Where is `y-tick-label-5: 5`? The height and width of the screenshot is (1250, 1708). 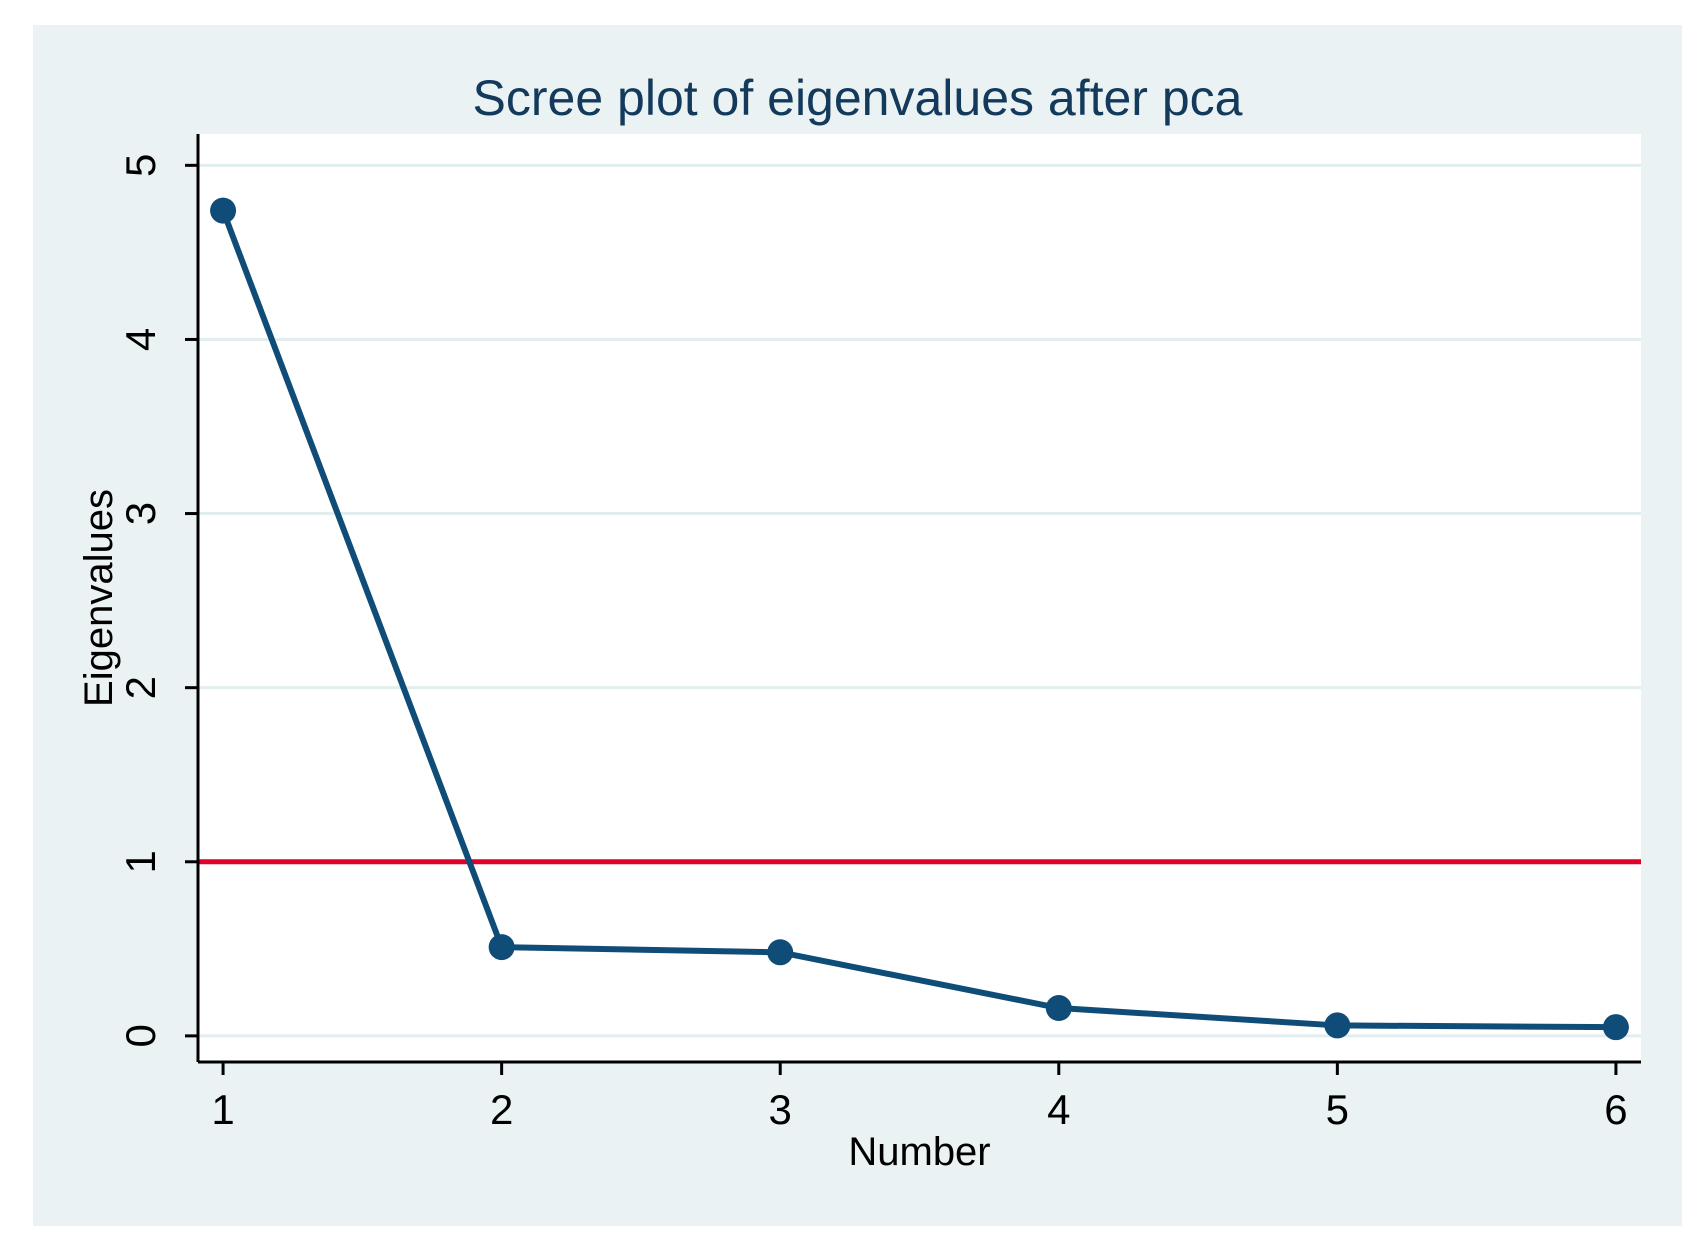 y-tick-label-5: 5 is located at coordinates (140, 165).